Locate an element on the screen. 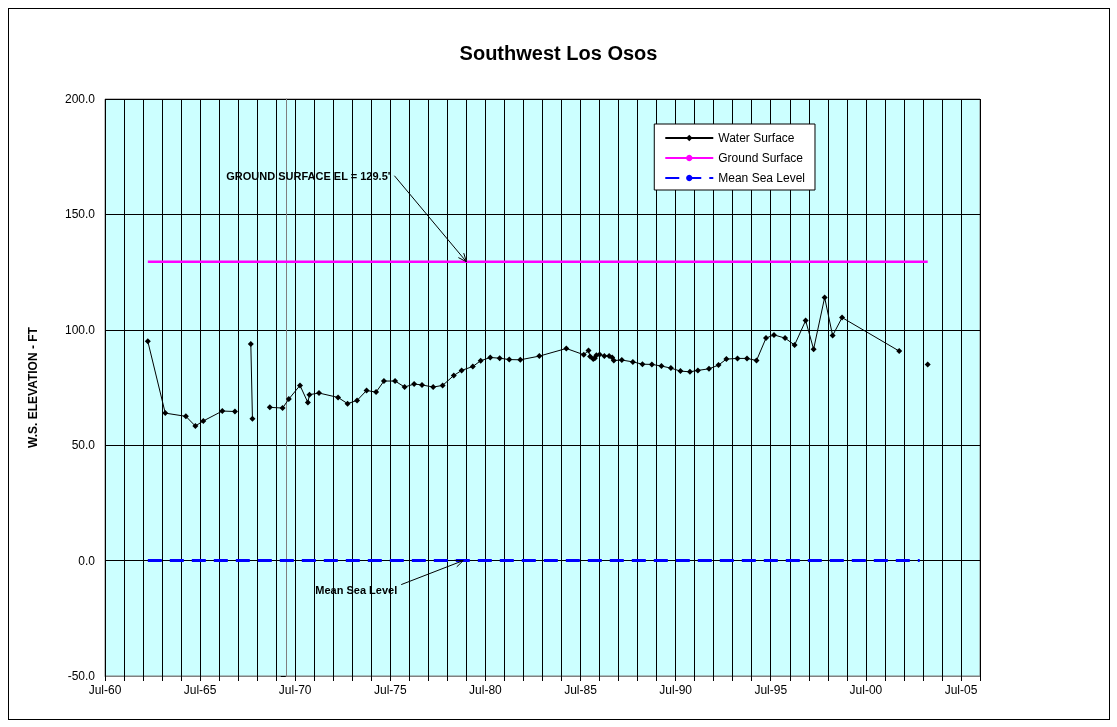 This screenshot has width=1117, height=727. x-tick-label: Jul-60 is located at coordinates (105, 690).